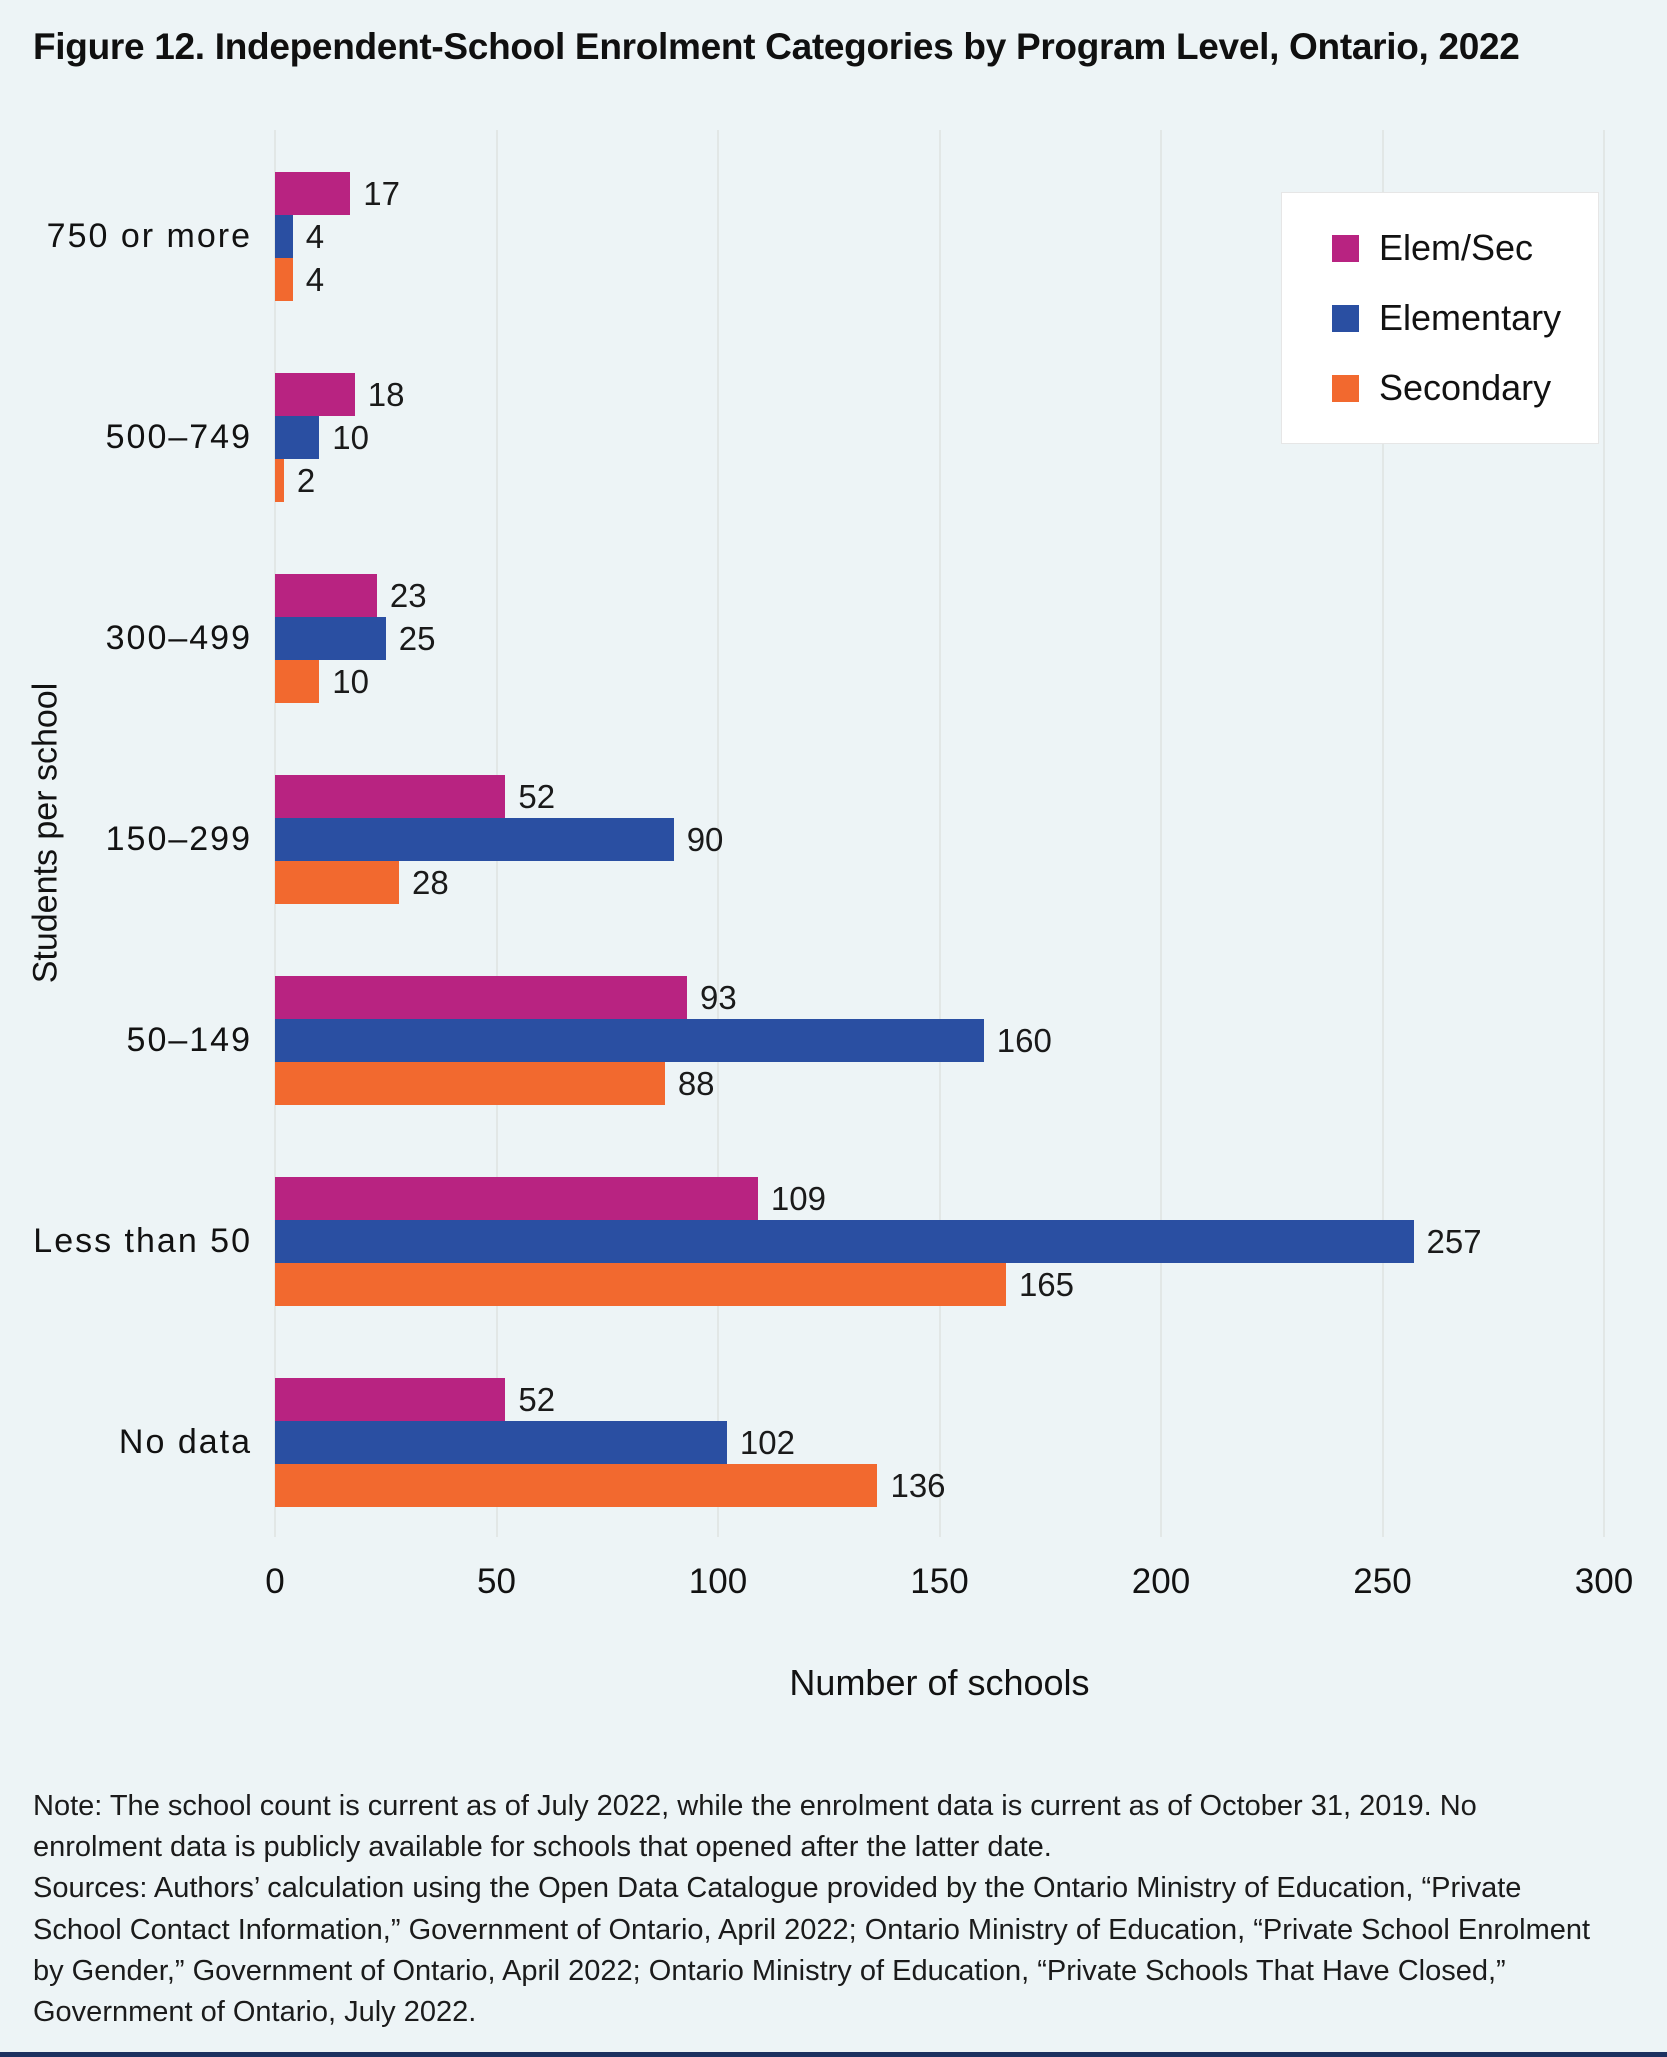 Image resolution: width=1667 pixels, height=2057 pixels. I want to click on legend-item-secondary: Secondary, so click(1450, 388).